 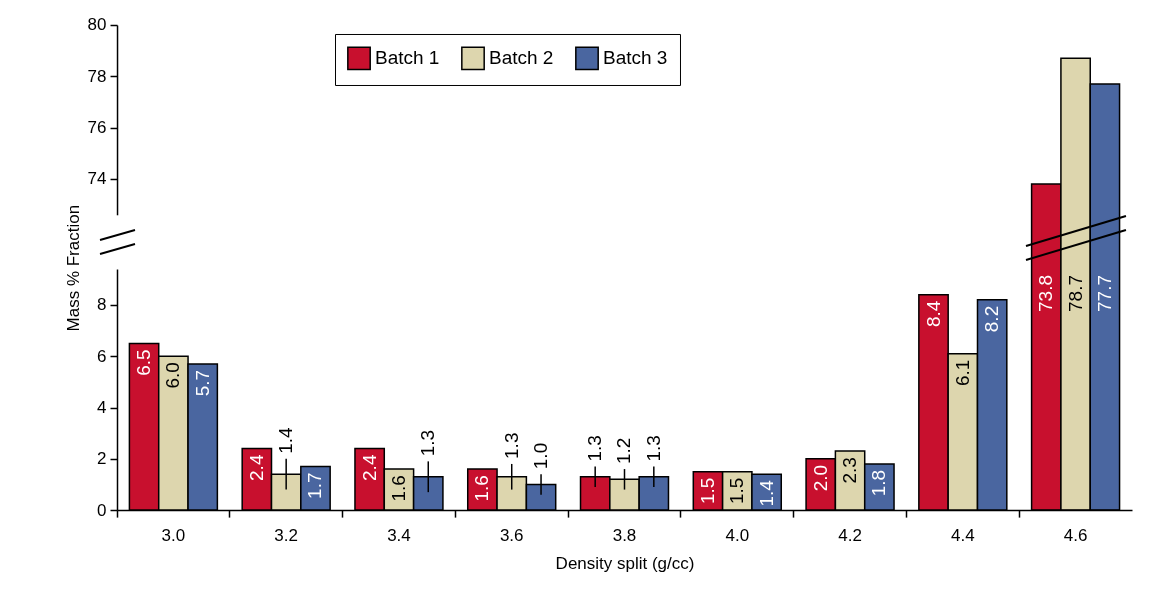 I want to click on legend-label: Batch 2, so click(x=521, y=58).